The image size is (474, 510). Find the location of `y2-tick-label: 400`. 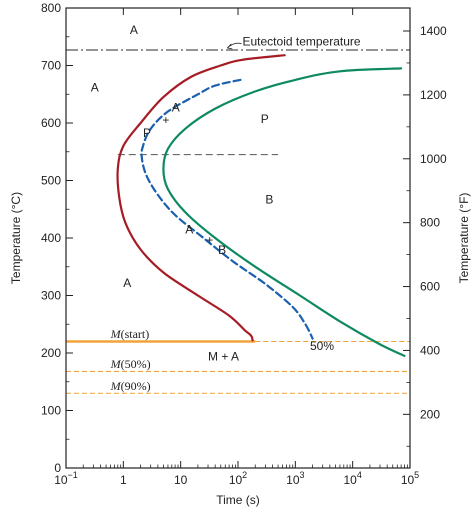

y2-tick-label: 400 is located at coordinates (430, 350).